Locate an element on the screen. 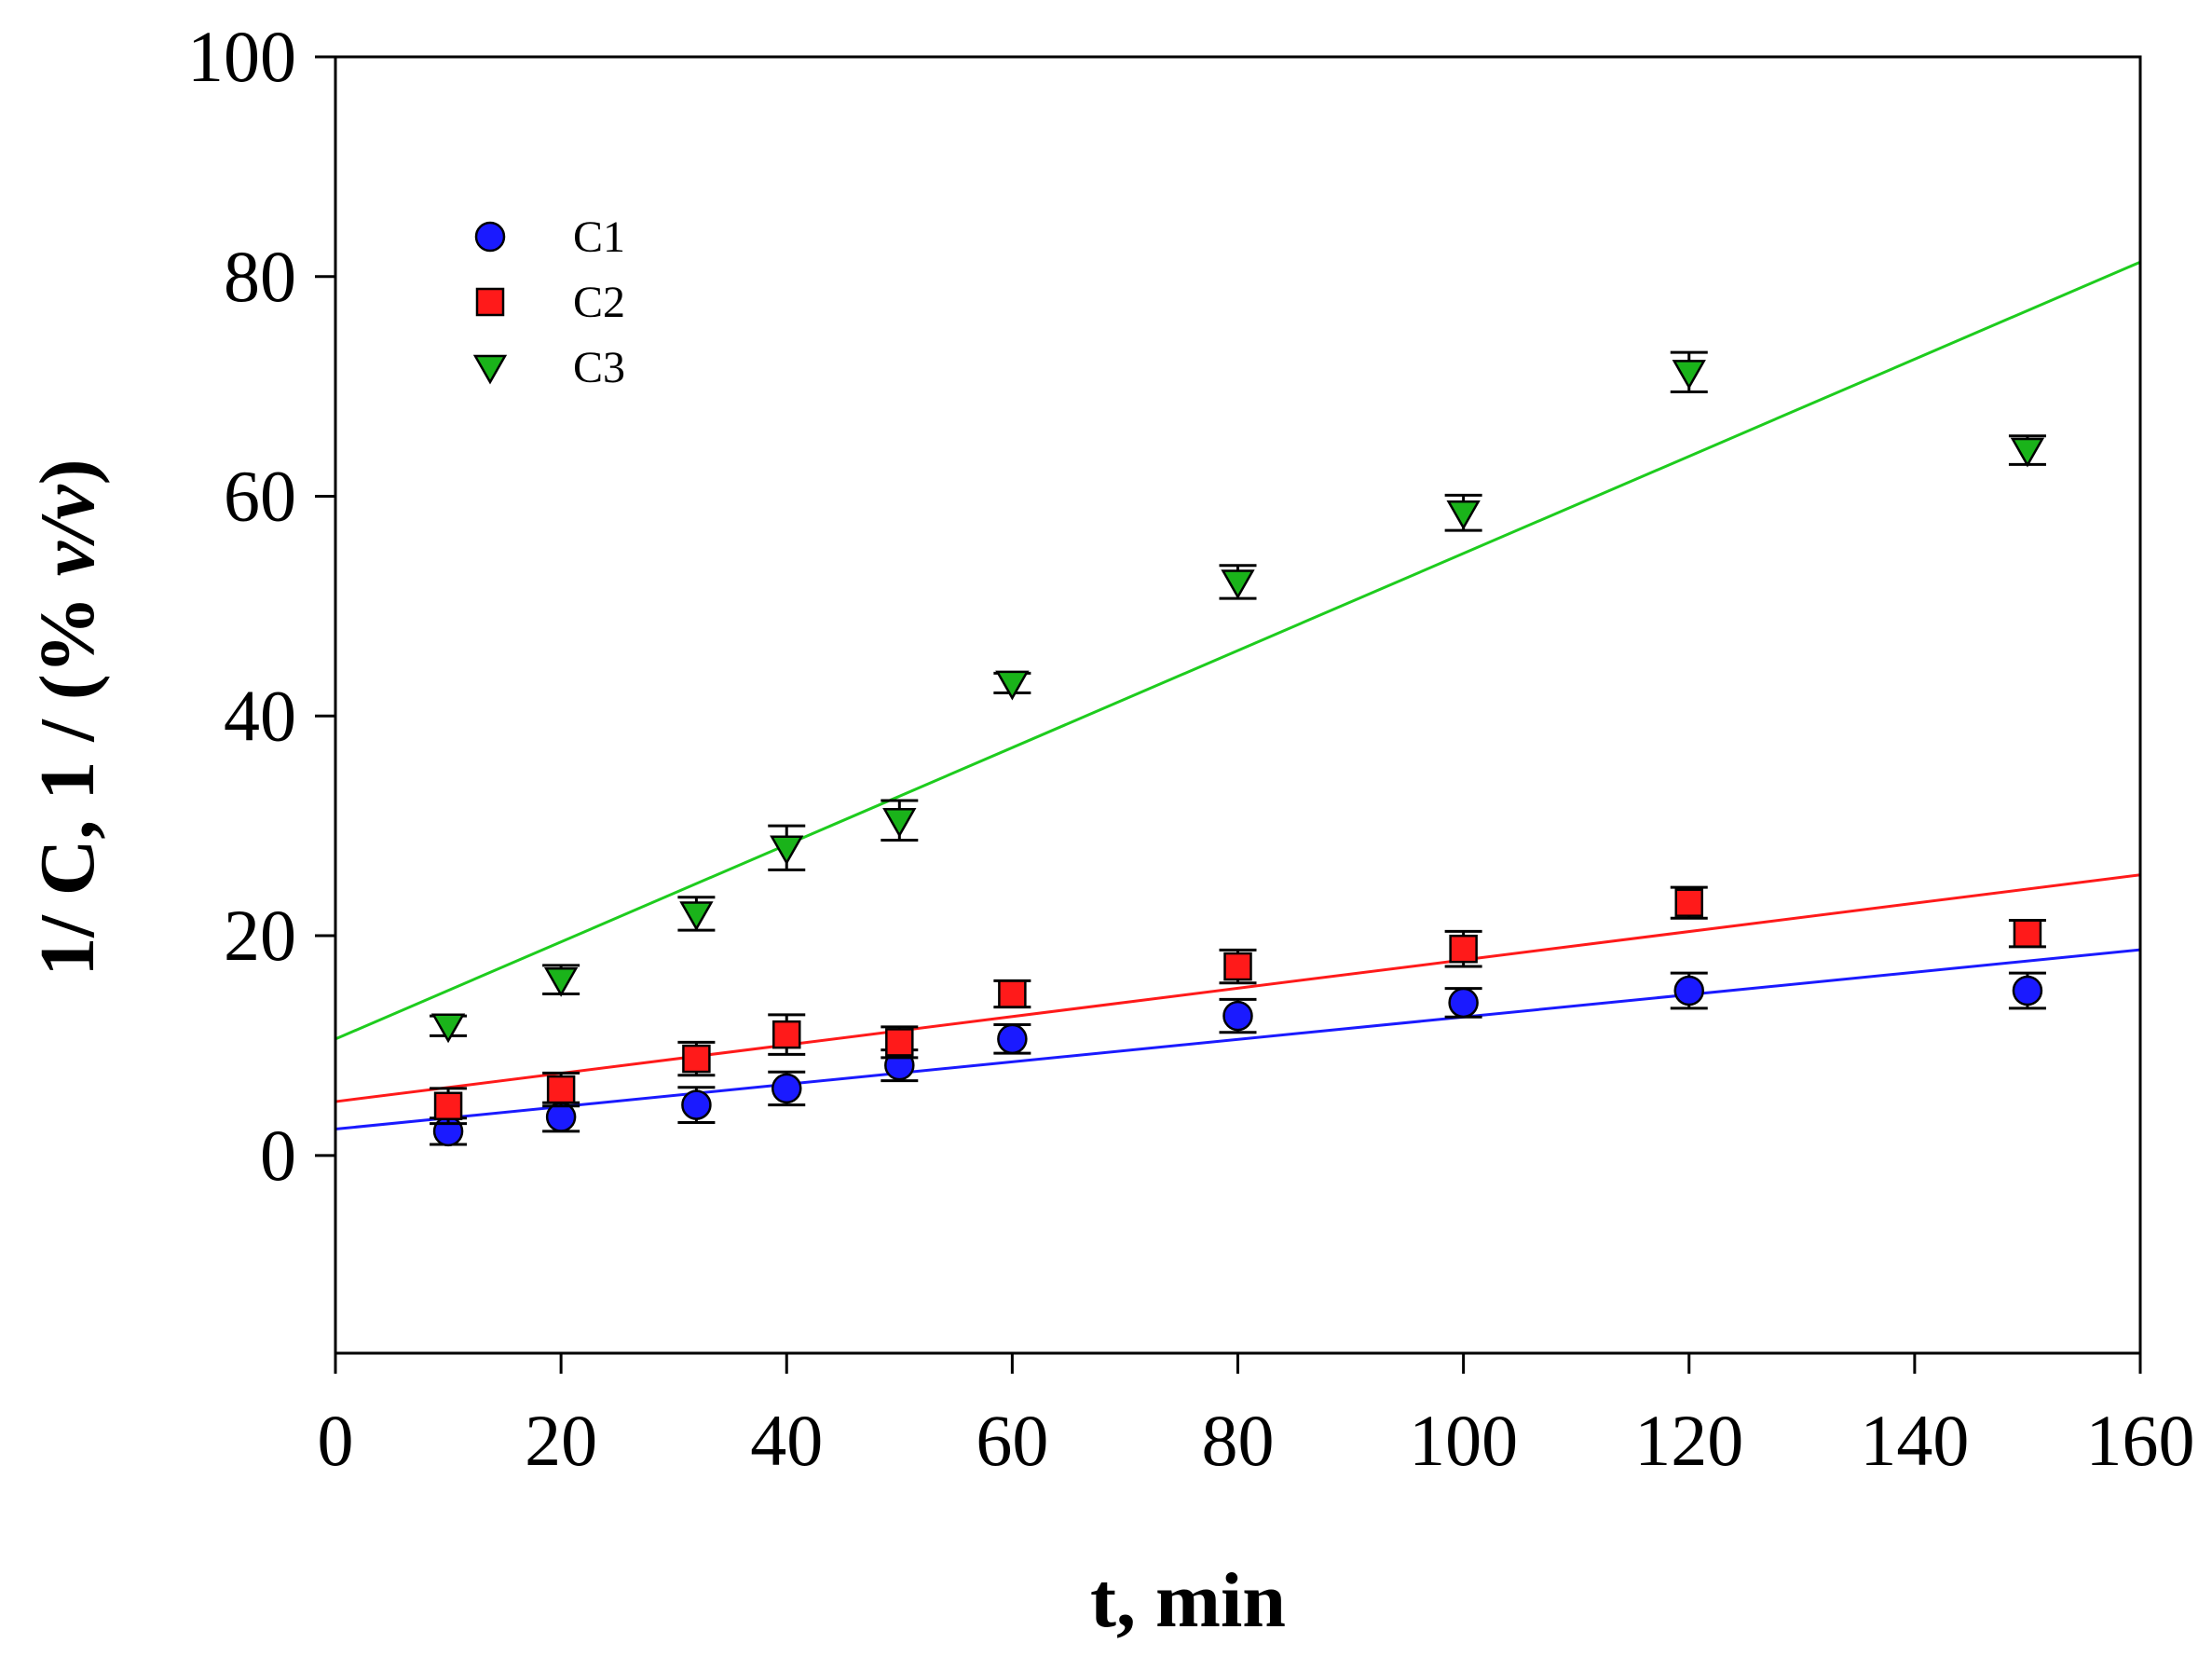 The height and width of the screenshot is (1657, 2212). x-tick-label: 160 is located at coordinates (2140, 1440).